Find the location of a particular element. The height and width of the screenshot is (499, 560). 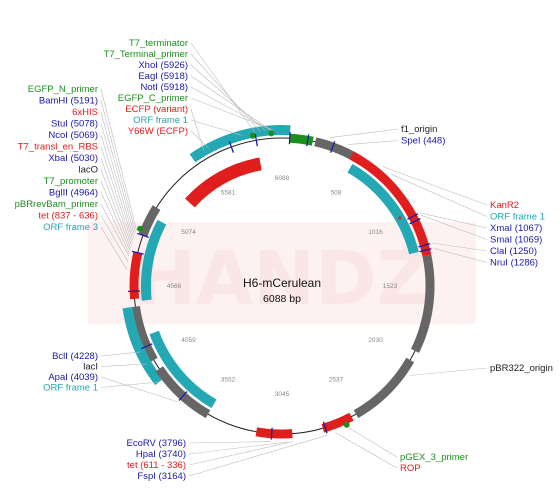

feature-label: NotI (5918) is located at coordinates (164, 87).